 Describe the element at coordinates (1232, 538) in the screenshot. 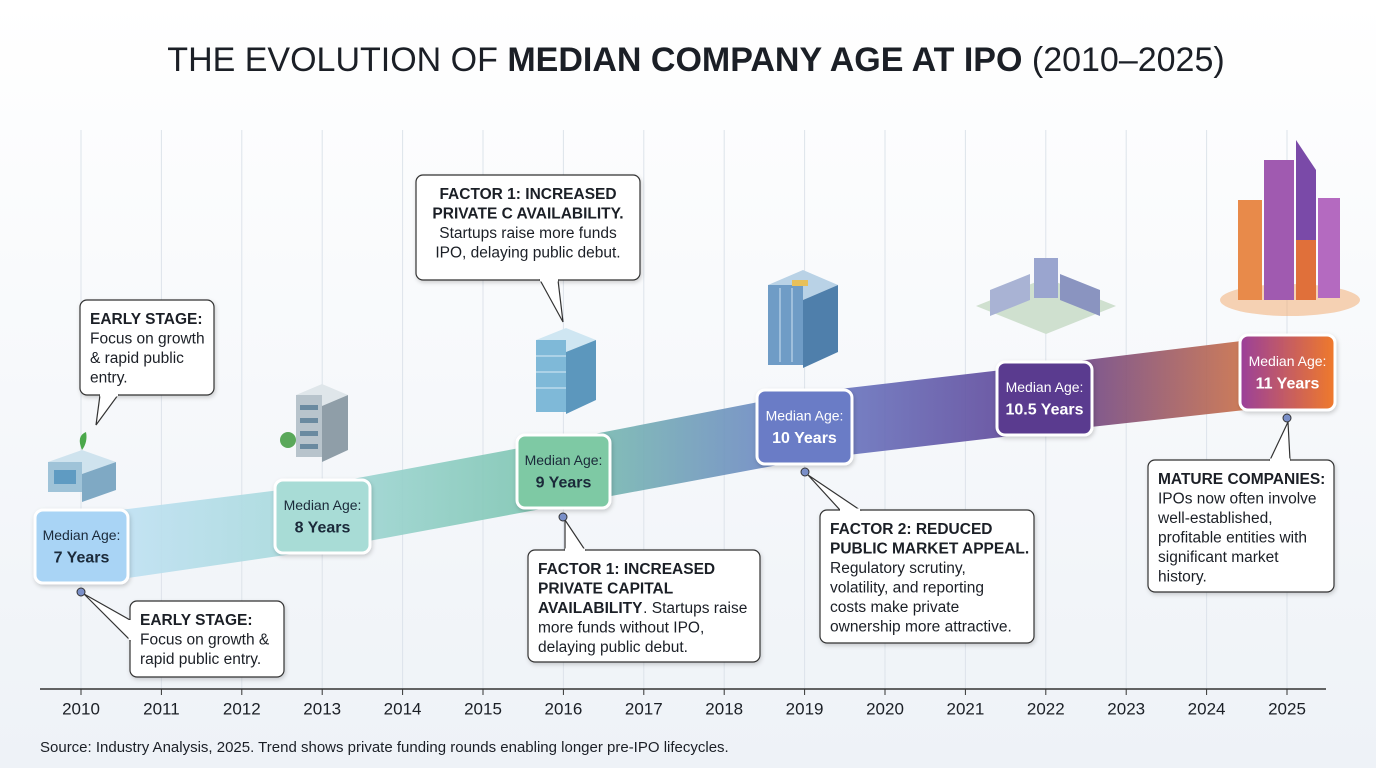

I see `callout-body: profitable entities with` at that location.